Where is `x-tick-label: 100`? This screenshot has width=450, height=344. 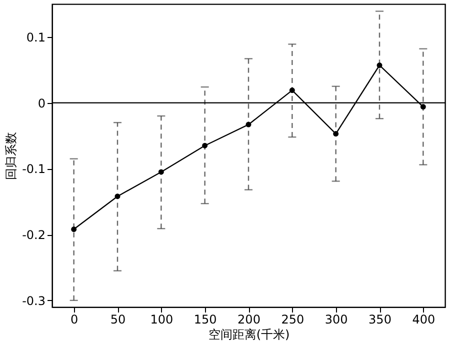 x-tick-label: 100 is located at coordinates (162, 319).